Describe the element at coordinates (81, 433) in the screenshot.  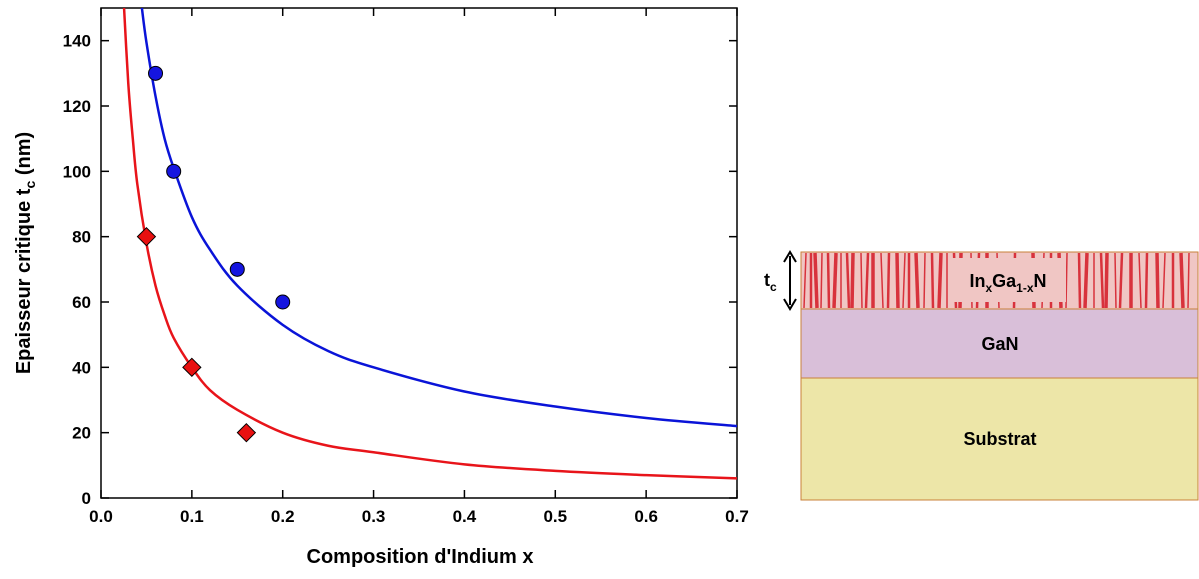
I see `y-tick-label: 20` at that location.